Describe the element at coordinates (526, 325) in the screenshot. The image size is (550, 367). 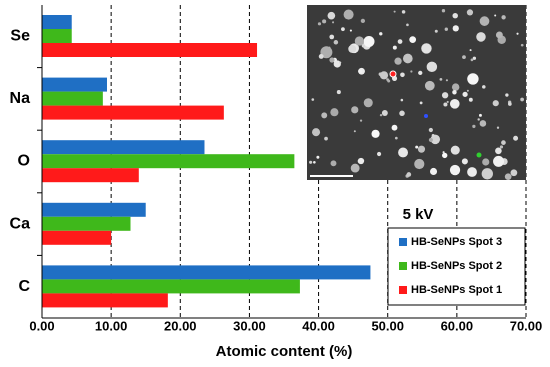
I see `x-tick-label: 70.00` at that location.